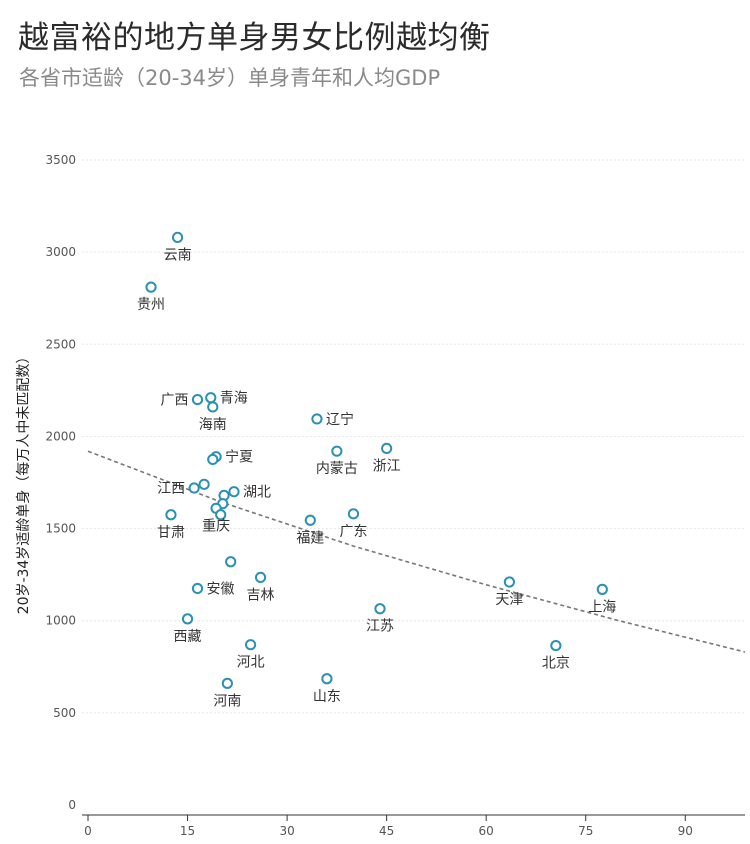 The image size is (750, 844). Describe the element at coordinates (317, 419) in the screenshot. I see `point-辽宁` at that location.